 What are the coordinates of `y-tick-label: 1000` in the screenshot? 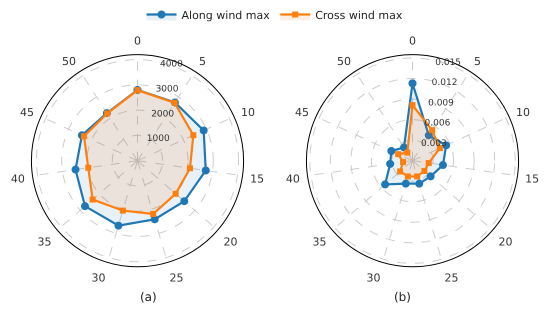 It's located at (158, 139).